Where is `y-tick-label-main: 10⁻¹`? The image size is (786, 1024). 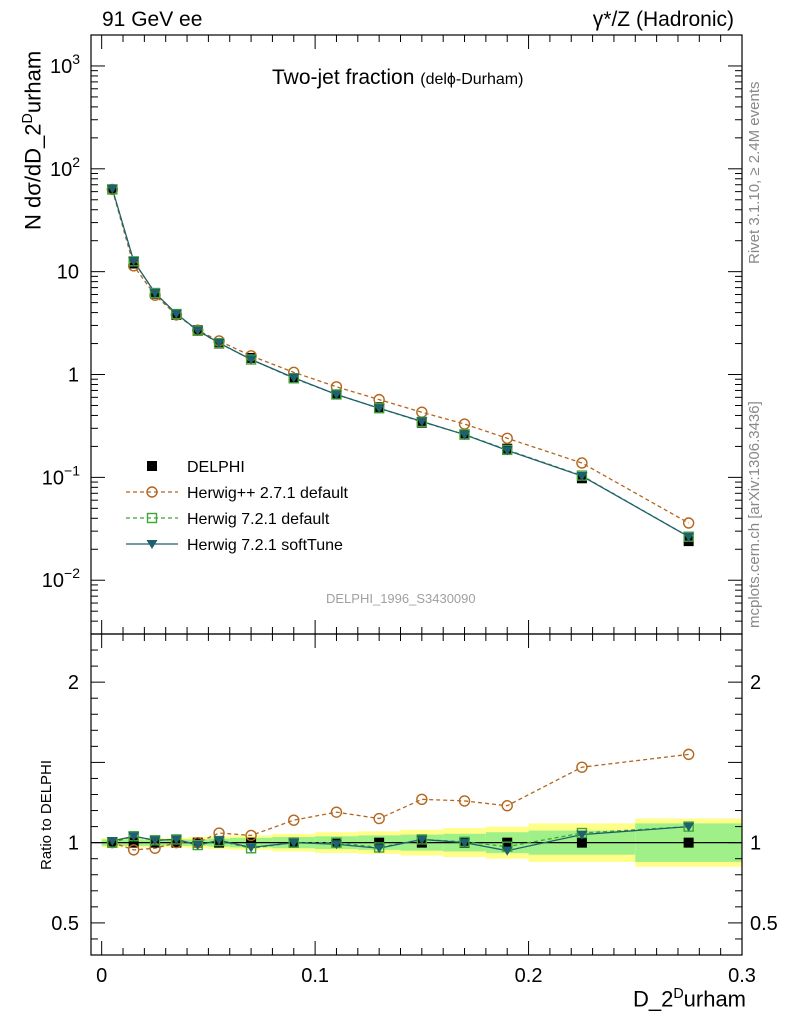
y-tick-label-main: 10⁻¹ is located at coordinates (61, 475).